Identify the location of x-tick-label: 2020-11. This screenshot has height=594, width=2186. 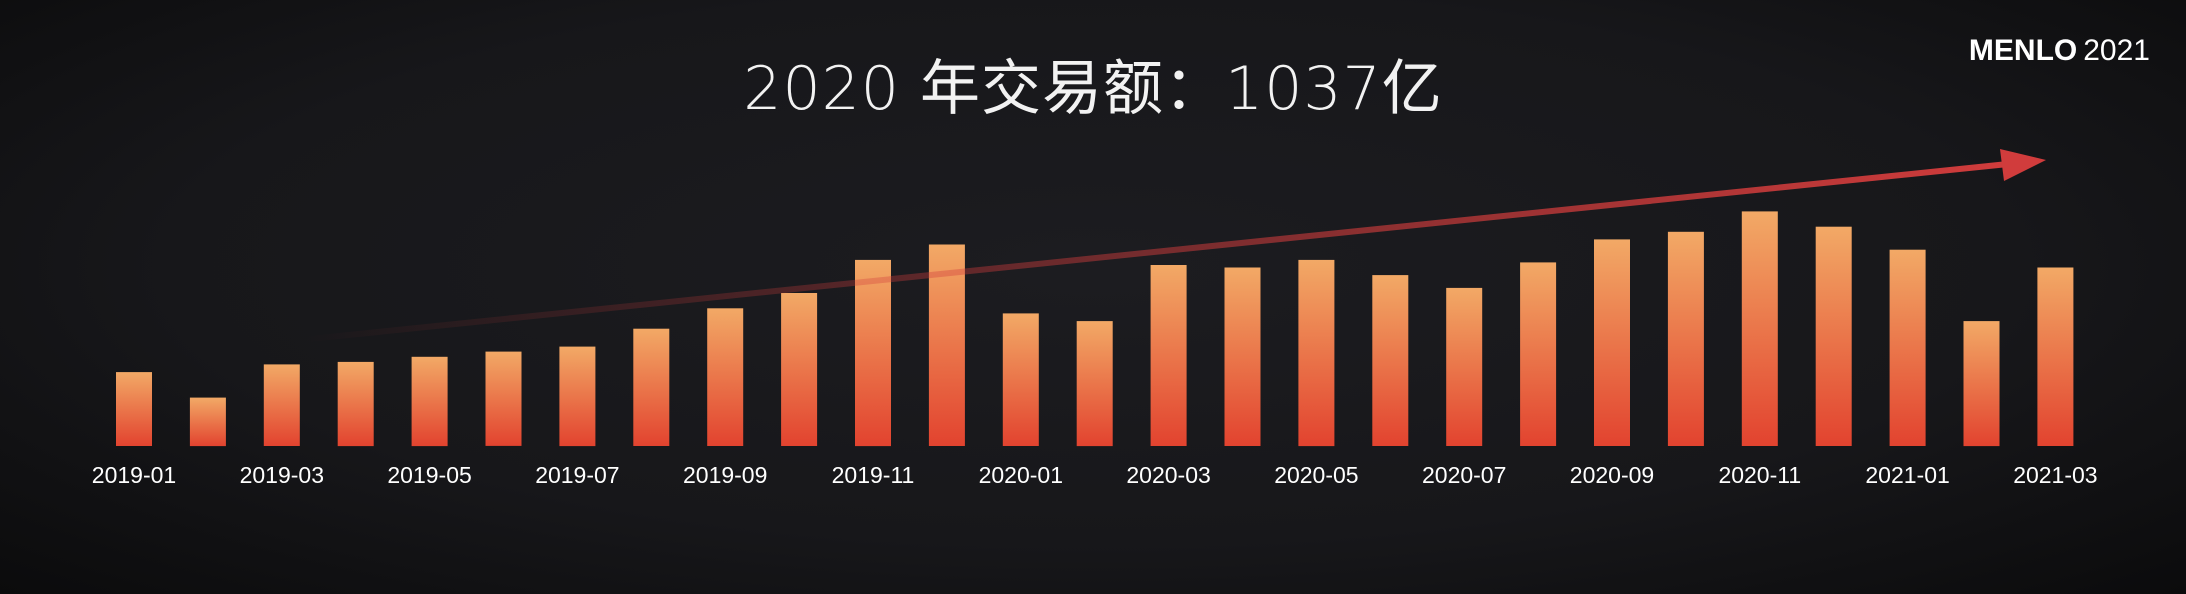
(1759, 475).